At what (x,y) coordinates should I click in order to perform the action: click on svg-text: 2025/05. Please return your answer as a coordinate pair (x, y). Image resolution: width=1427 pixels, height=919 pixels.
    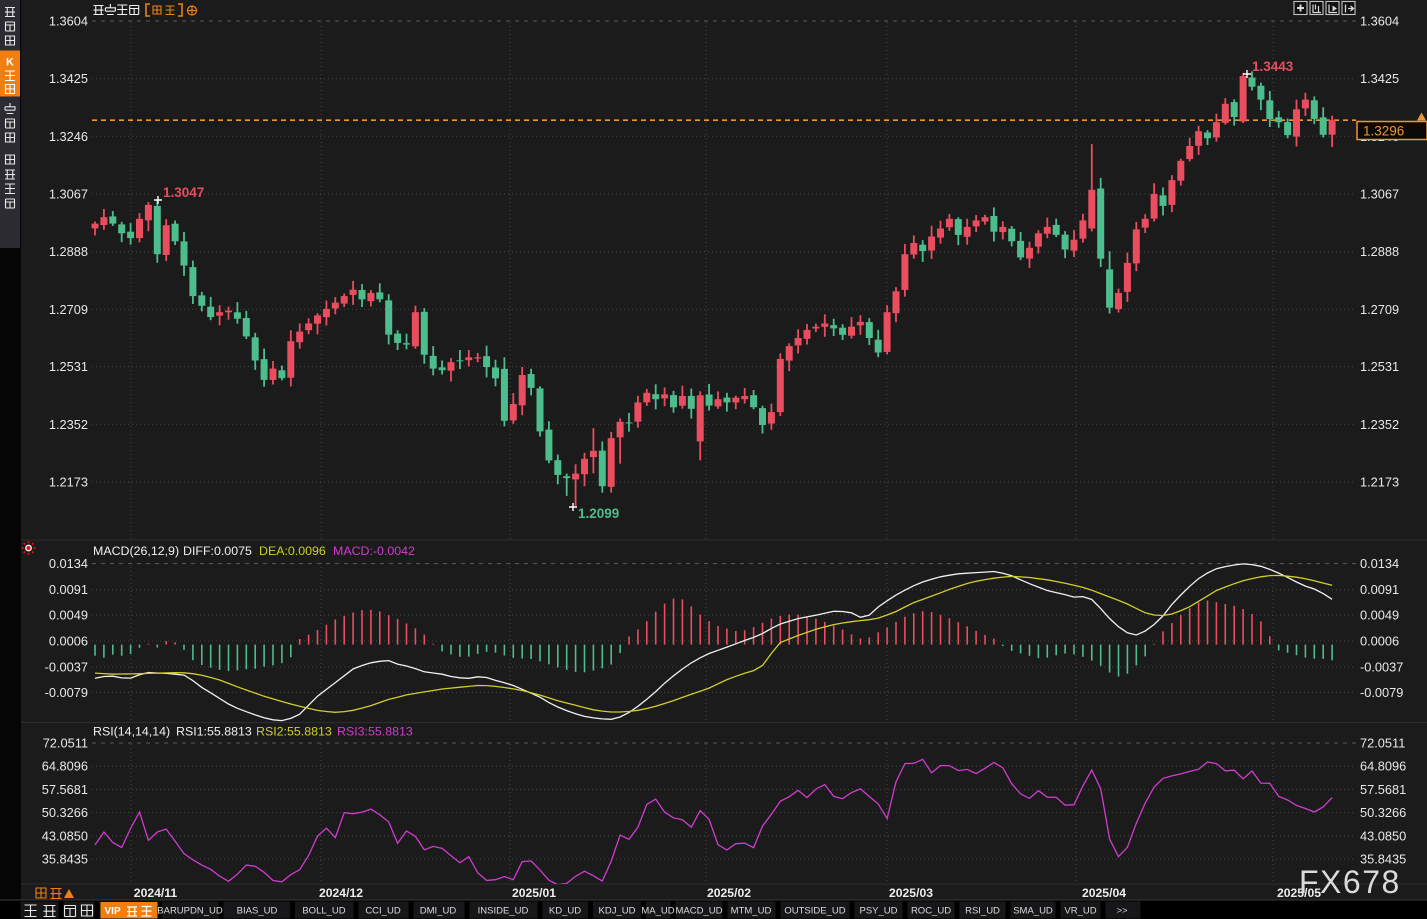
    Looking at the image, I should click on (1299, 893).